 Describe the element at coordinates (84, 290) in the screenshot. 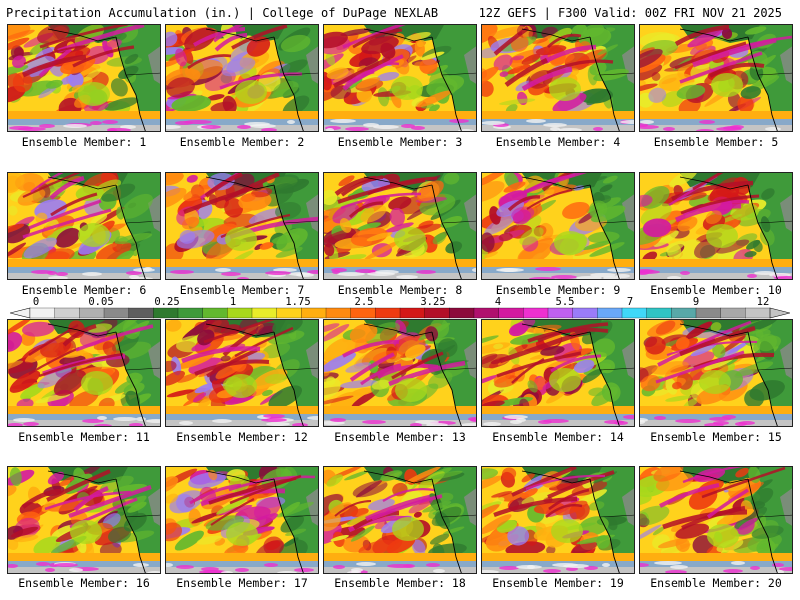

I see `ensemble-member-label: Ensemble Member: 6` at that location.